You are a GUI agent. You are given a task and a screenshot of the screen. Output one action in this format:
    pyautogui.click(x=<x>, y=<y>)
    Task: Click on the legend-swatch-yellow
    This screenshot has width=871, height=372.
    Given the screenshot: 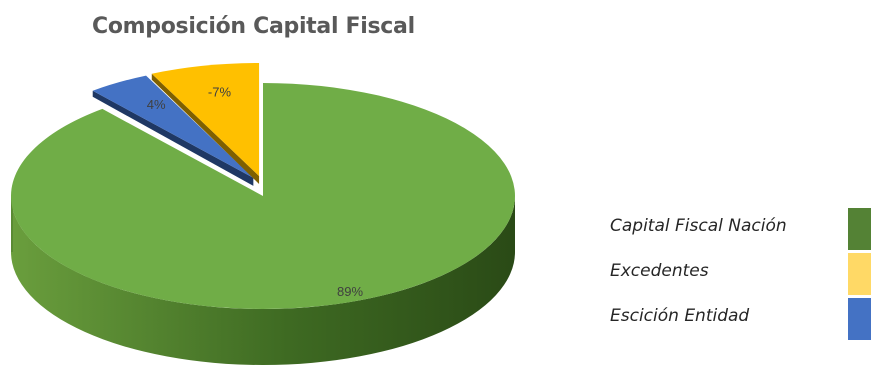 What is the action you would take?
    pyautogui.click(x=859, y=274)
    